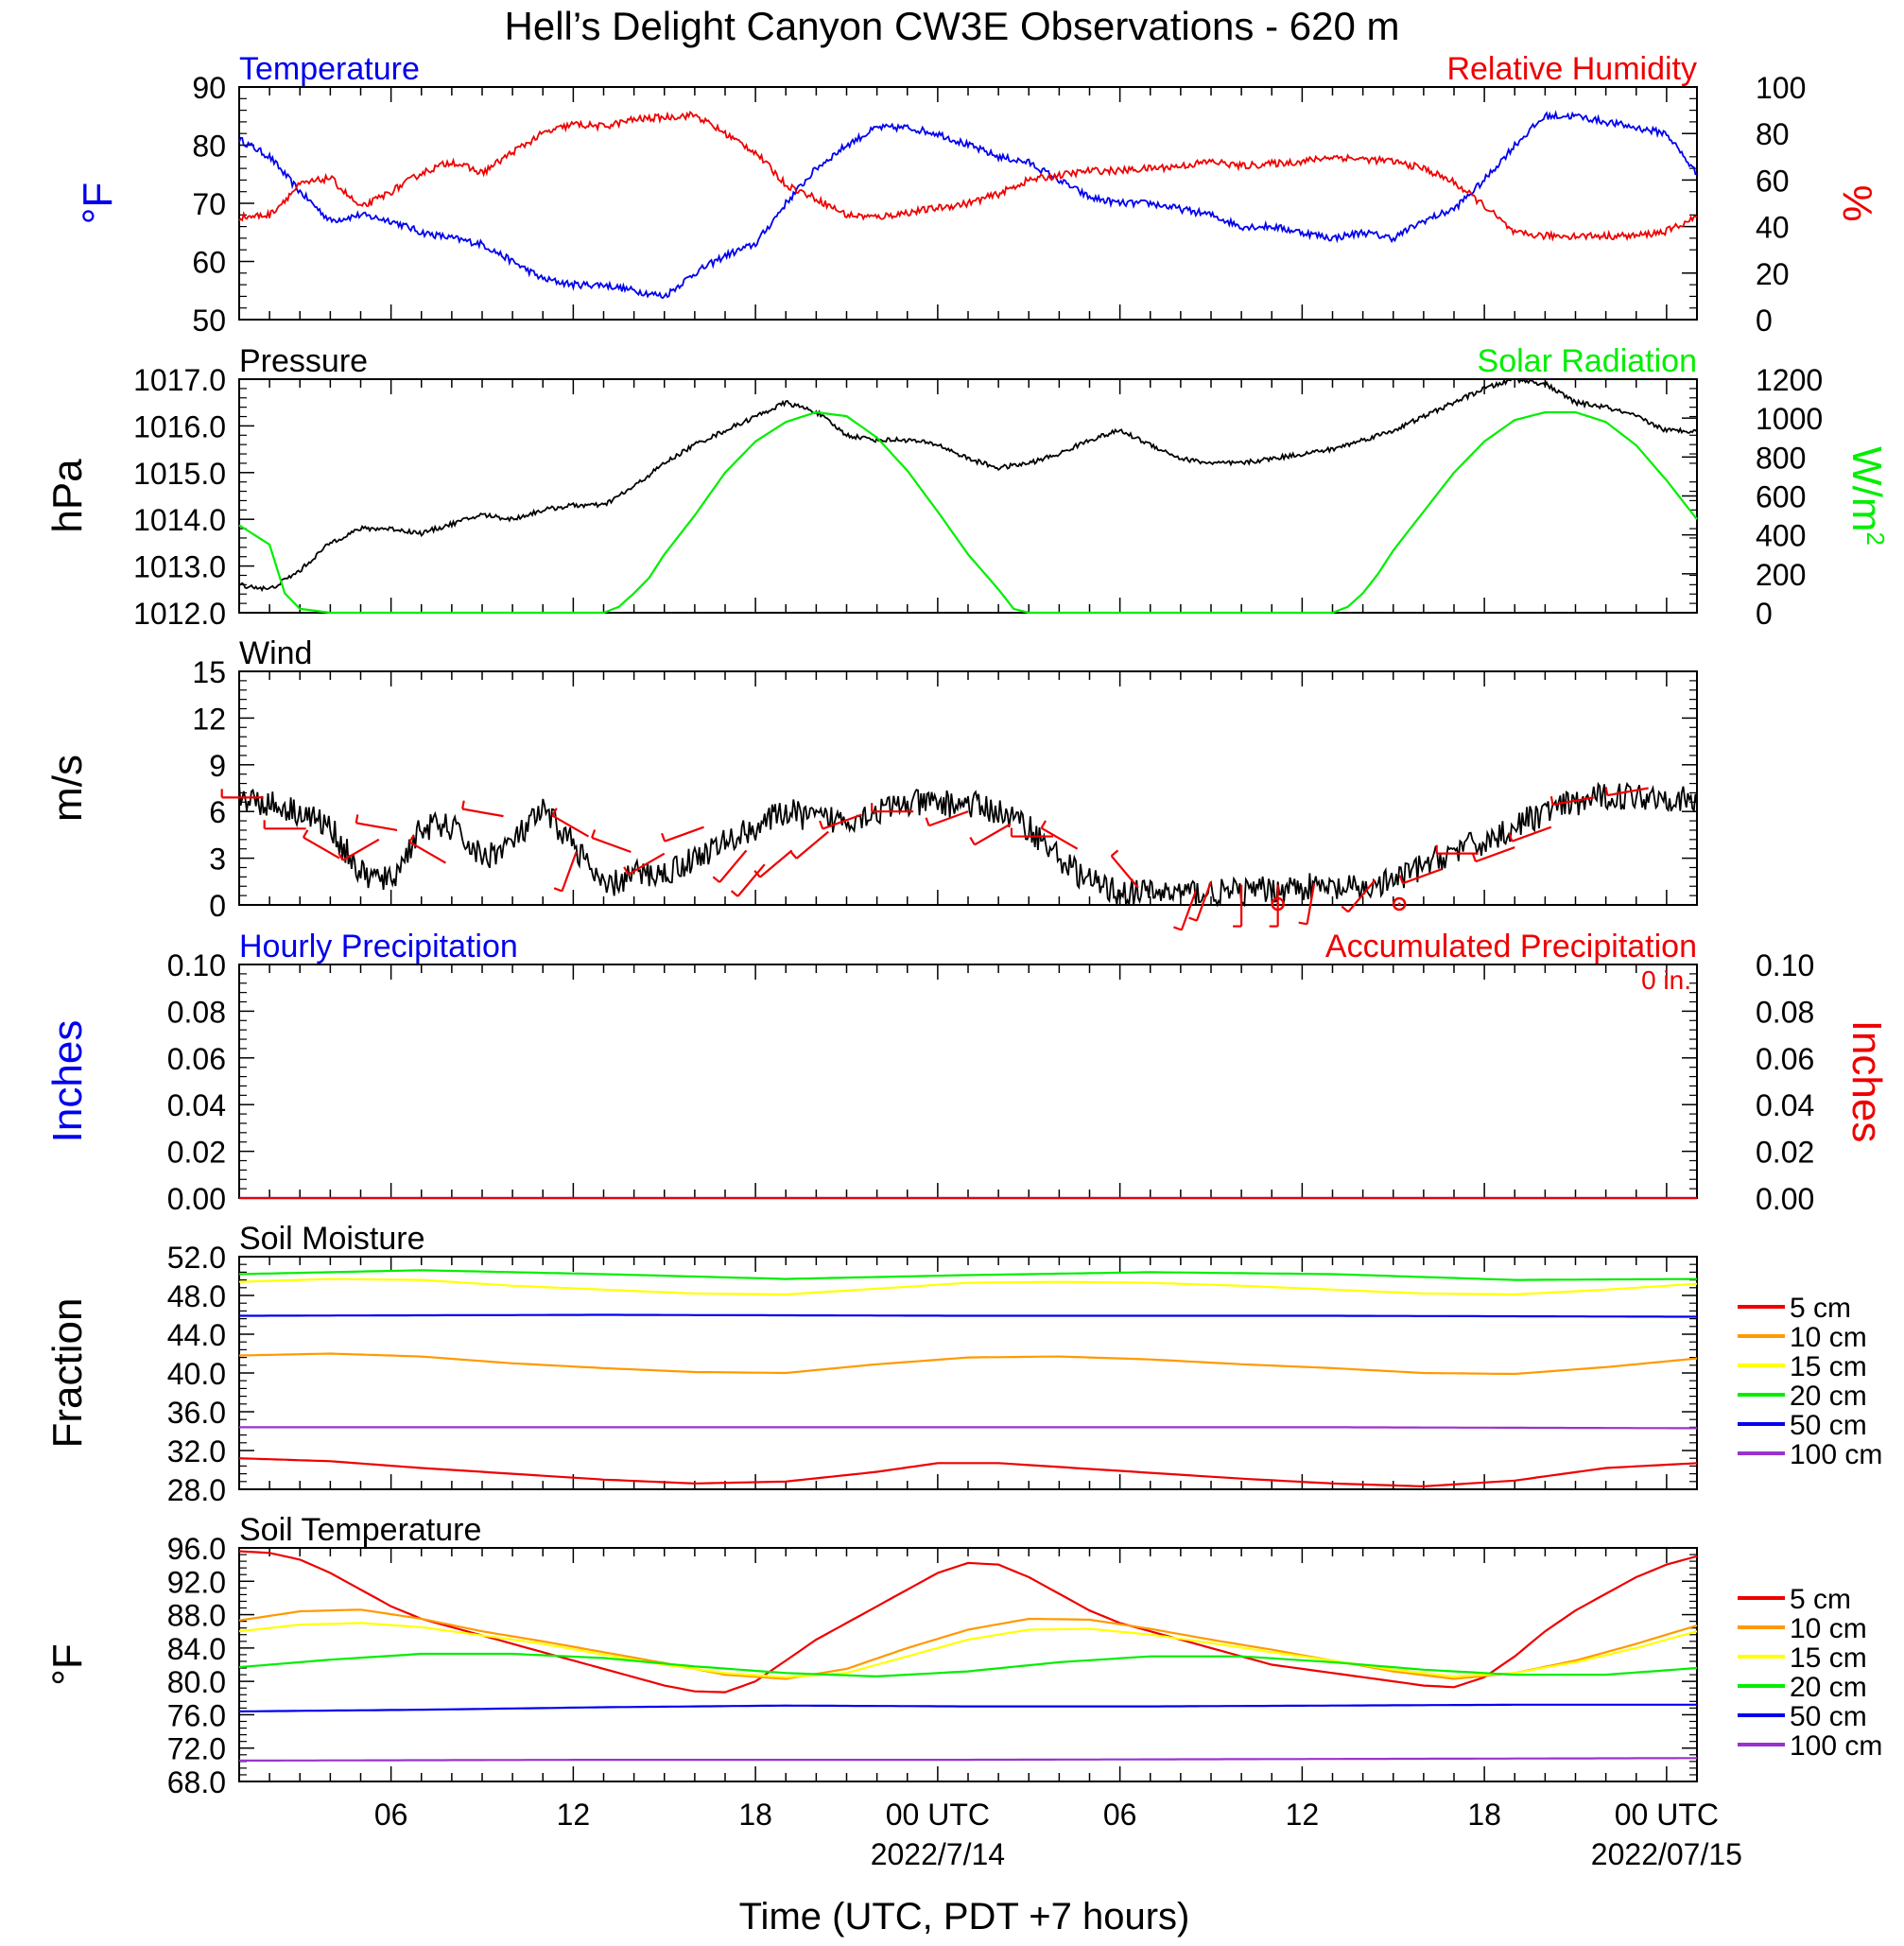 This screenshot has height=1946, width=1904. I want to click on plot-frame-soil-temperature, so click(968, 1665).